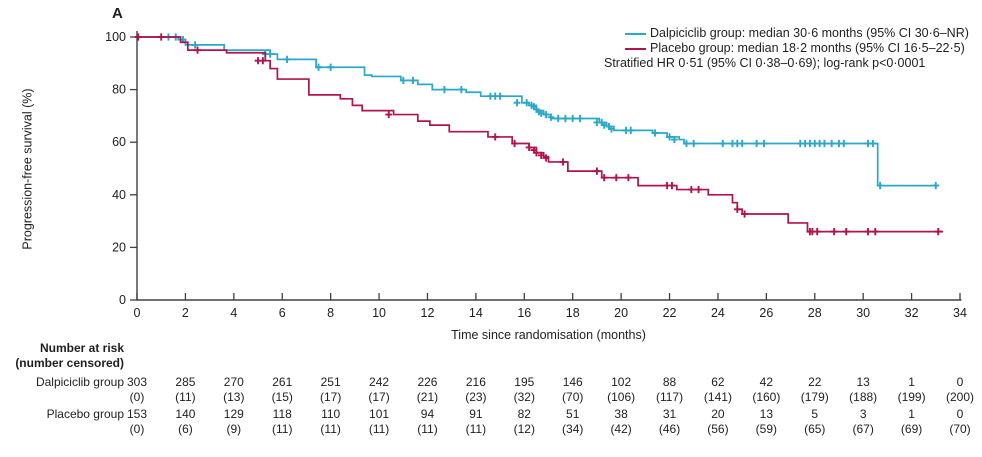 This screenshot has width=982, height=457. I want to click on y-tick-label: 20, so click(119, 247).